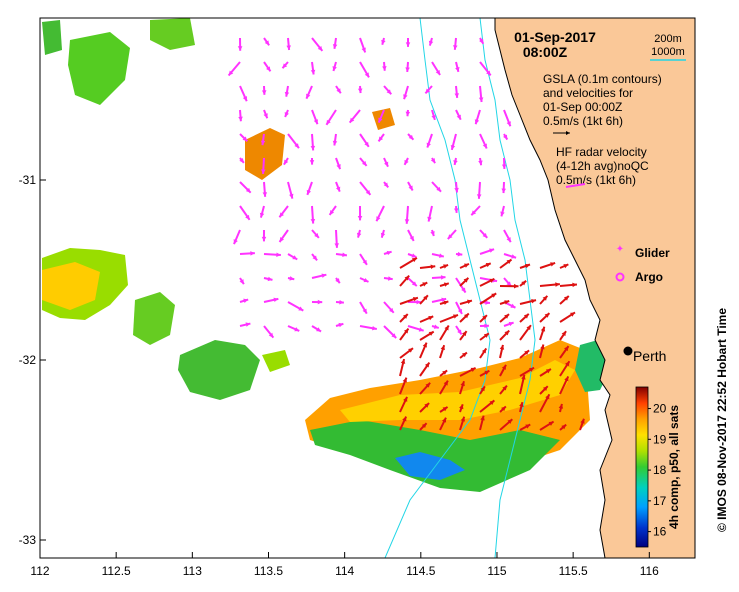 This screenshot has width=739, height=592. Describe the element at coordinates (437, 288) in the screenshot. I see `contour-1000m` at that location.